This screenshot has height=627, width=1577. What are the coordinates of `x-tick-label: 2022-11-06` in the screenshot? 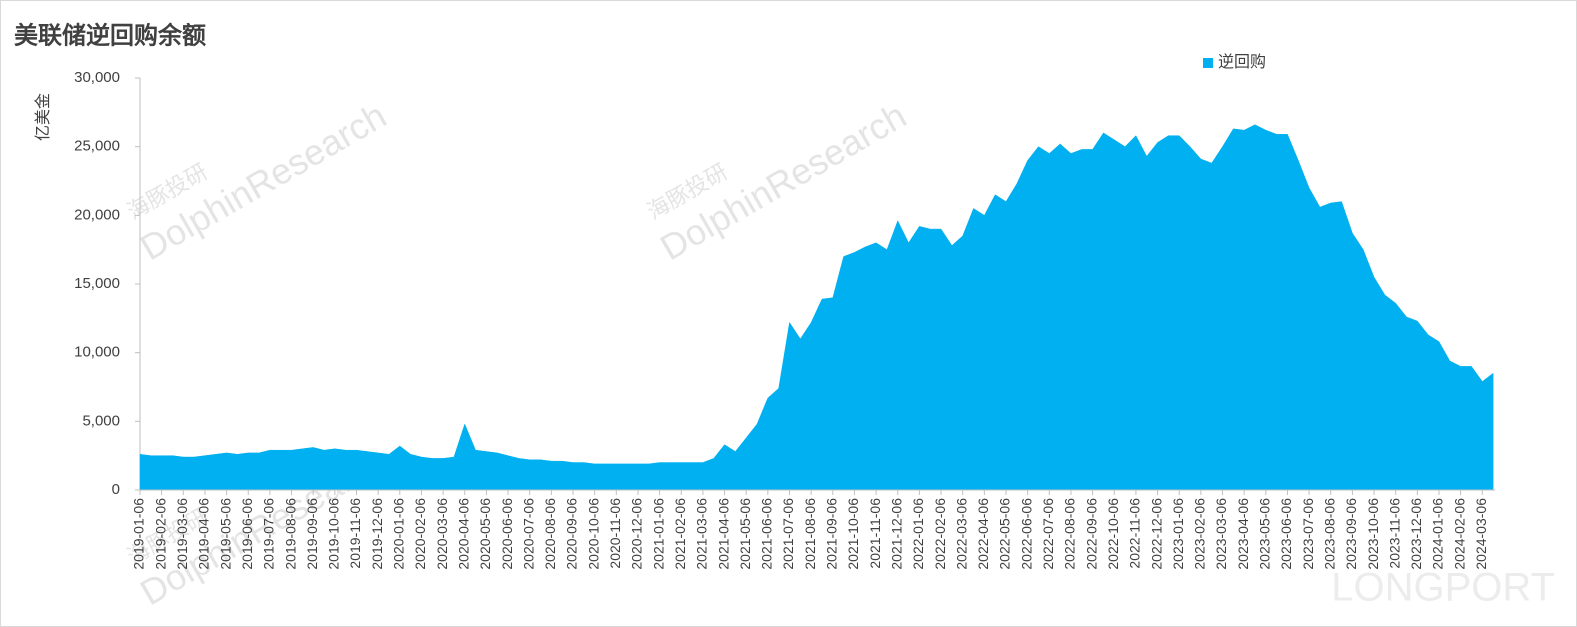 It's located at (1135, 533).